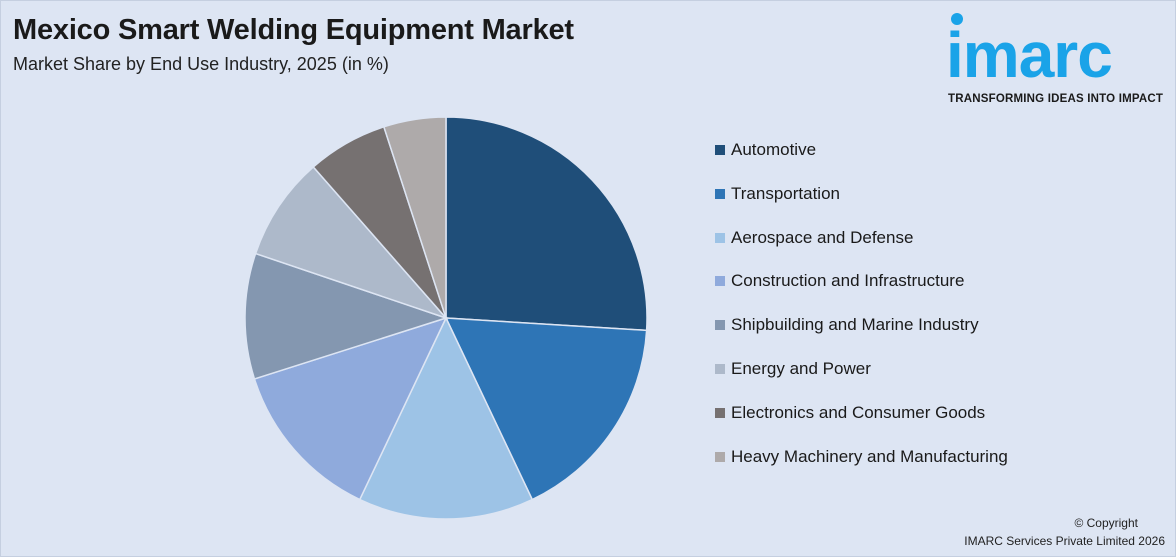 This screenshot has height=557, width=1176. What do you see at coordinates (546, 224) in the screenshot?
I see `pie-slice-automotive` at bounding box center [546, 224].